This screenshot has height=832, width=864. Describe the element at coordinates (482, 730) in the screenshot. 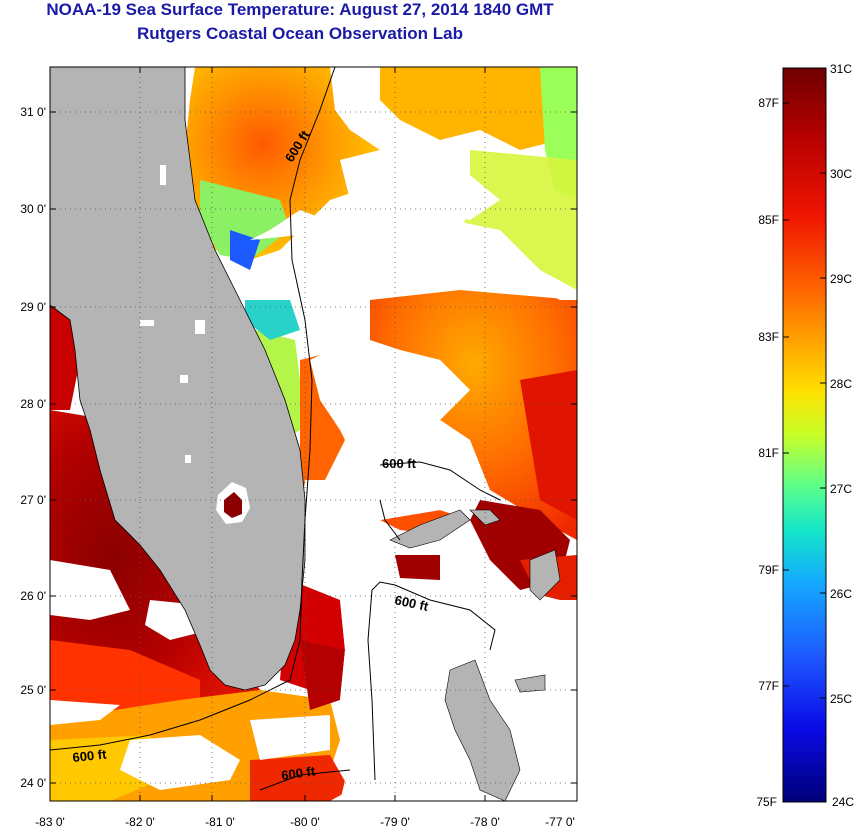

I see `andros-island` at that location.